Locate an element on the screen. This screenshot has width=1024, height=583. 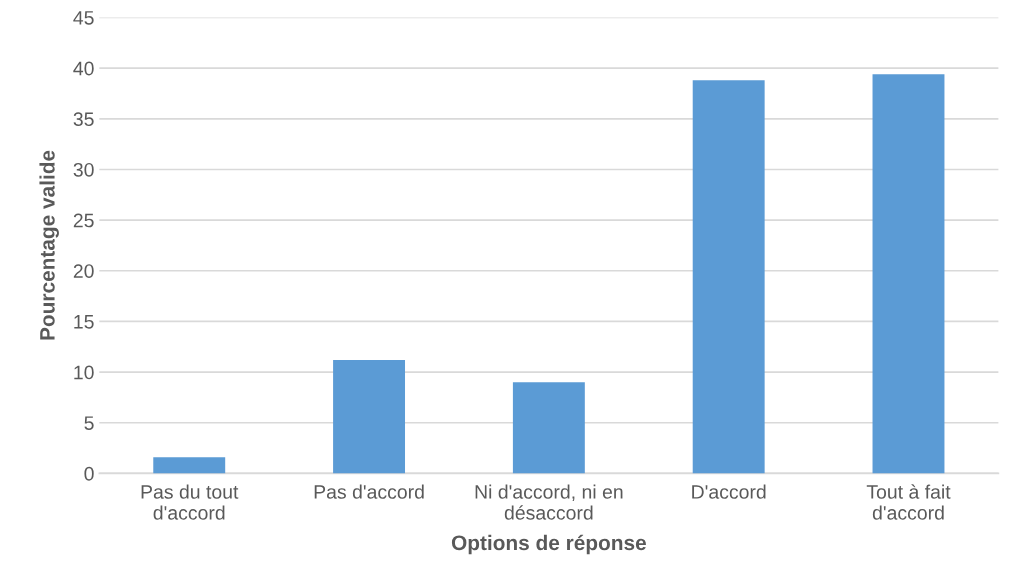
x-tick-label: Pas d'accord is located at coordinates (369, 491).